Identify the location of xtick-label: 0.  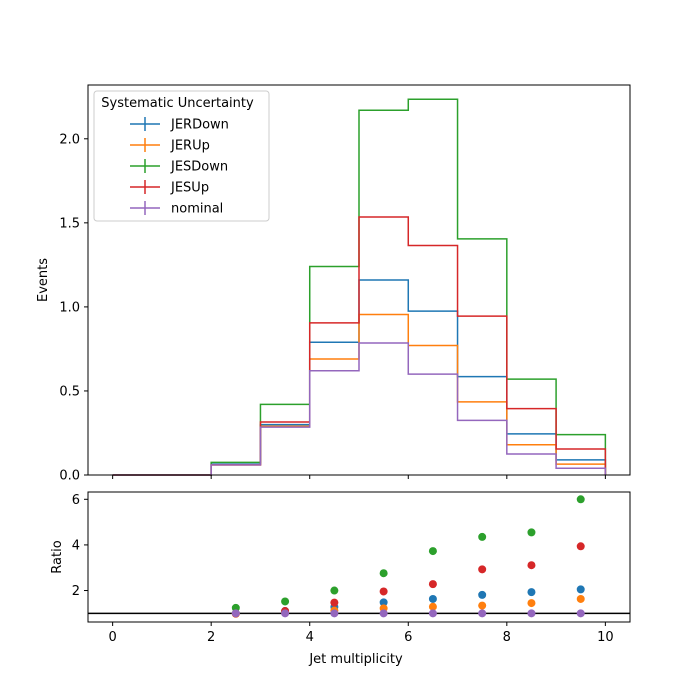
(112, 637).